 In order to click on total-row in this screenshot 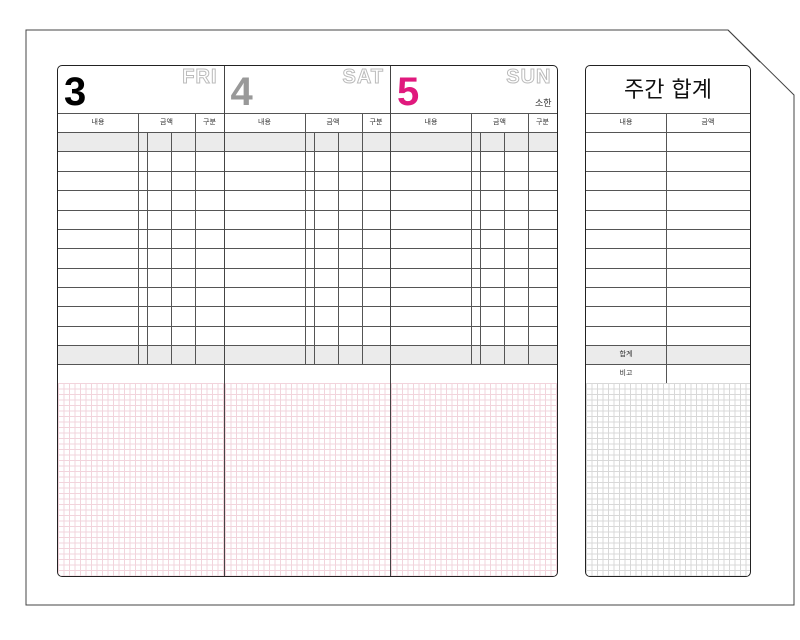, I will do `click(668, 354)`.